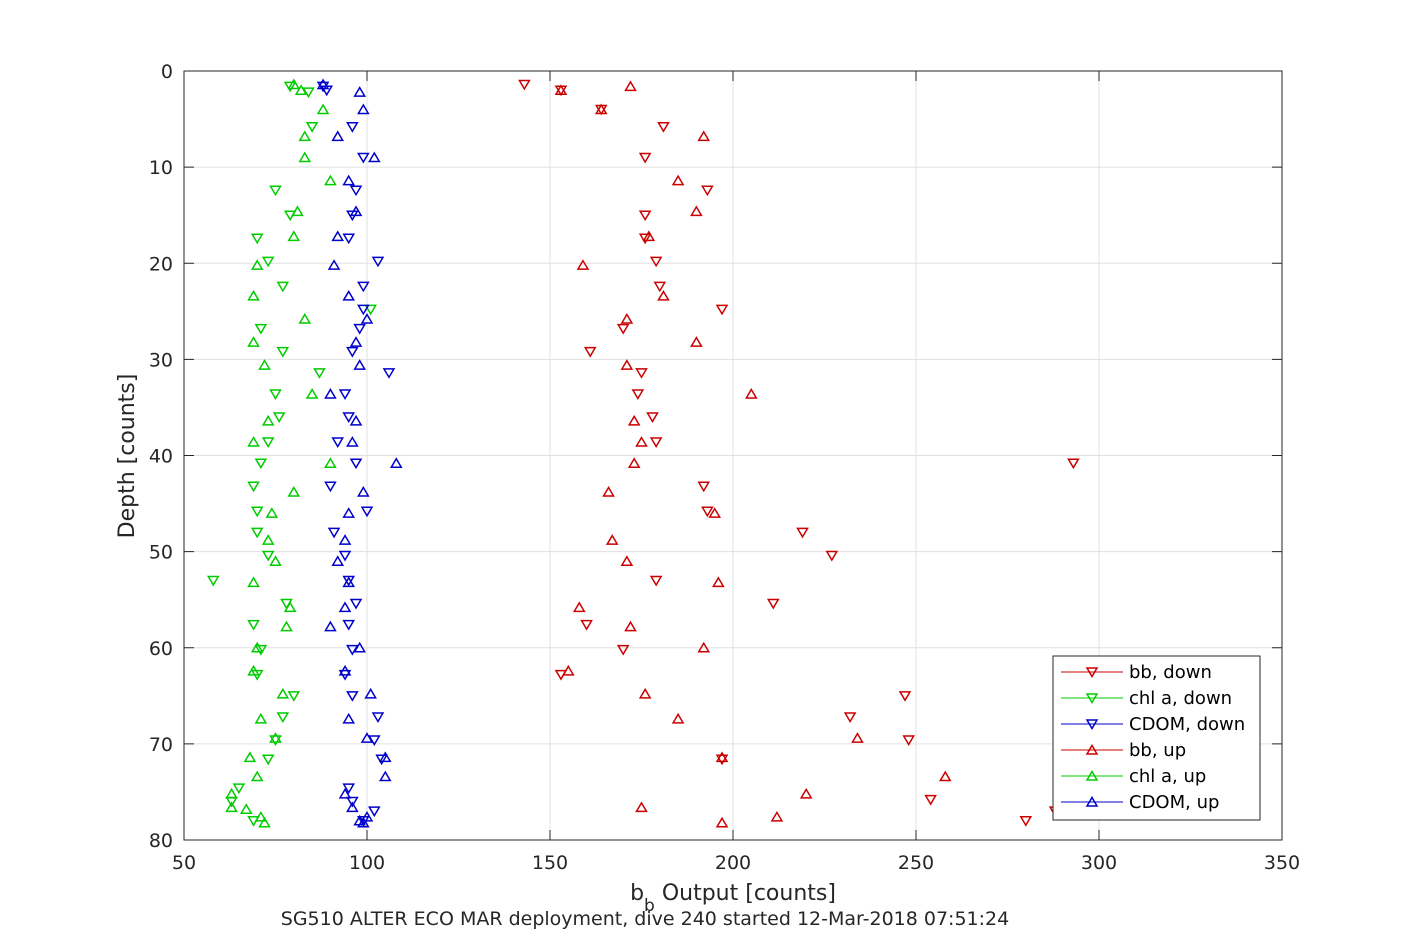 Image resolution: width=1417 pixels, height=945 pixels. Describe the element at coordinates (1180, 698) in the screenshot. I see `legend-label-chl-a-down: chl a, down` at that location.